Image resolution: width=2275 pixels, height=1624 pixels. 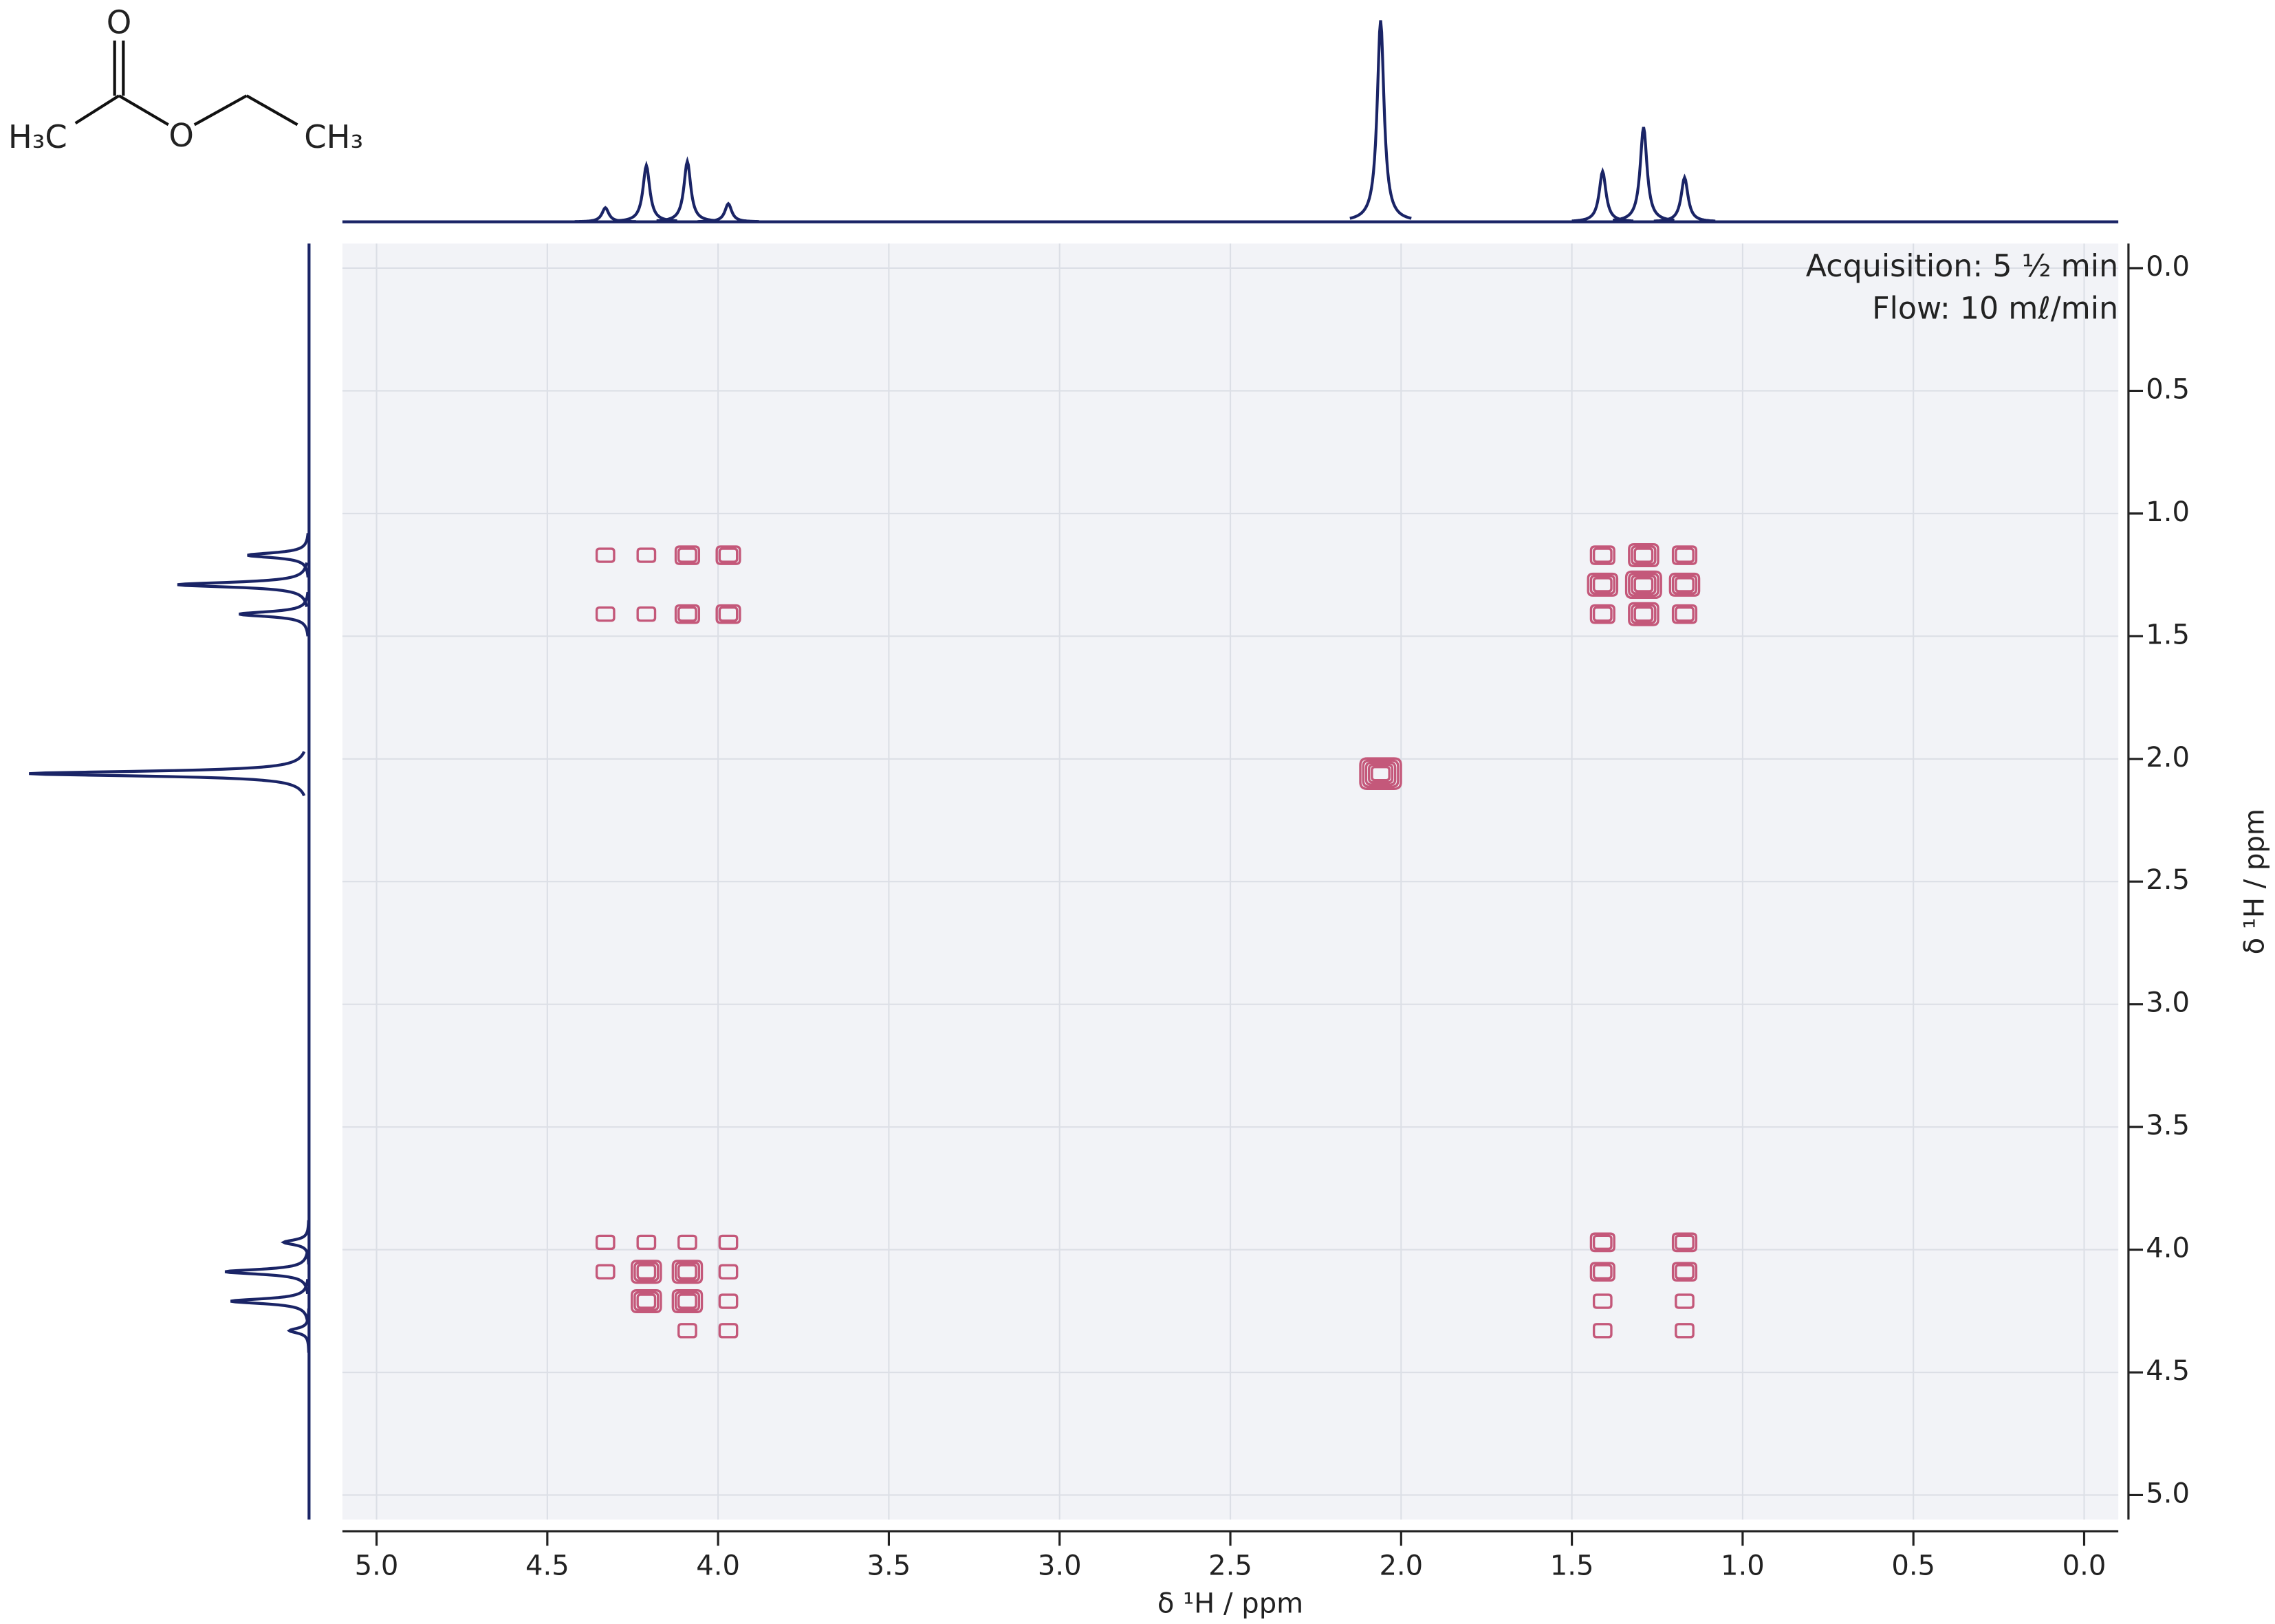 What do you see at coordinates (1962, 266) in the screenshot?
I see `annotation: Acquisition: 5 ½ min` at bounding box center [1962, 266].